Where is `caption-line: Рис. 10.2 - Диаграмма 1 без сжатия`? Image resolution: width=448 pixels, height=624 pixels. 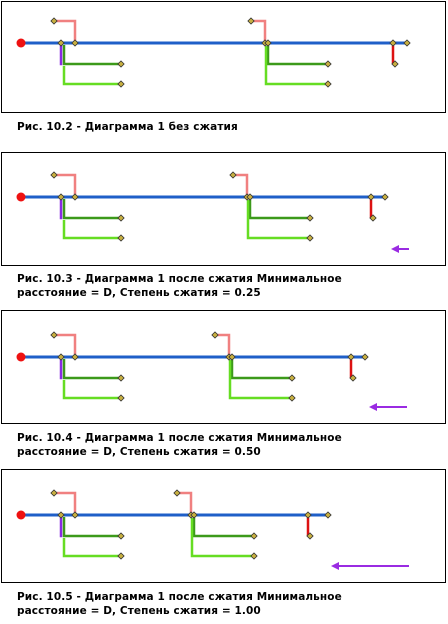 caption-line: Рис. 10.2 - Диаграмма 1 без сжатия is located at coordinates (127, 127).